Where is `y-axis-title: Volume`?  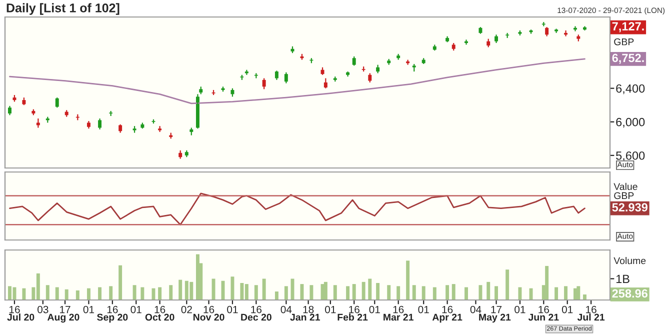 y-axis-title: Volume is located at coordinates (630, 260).